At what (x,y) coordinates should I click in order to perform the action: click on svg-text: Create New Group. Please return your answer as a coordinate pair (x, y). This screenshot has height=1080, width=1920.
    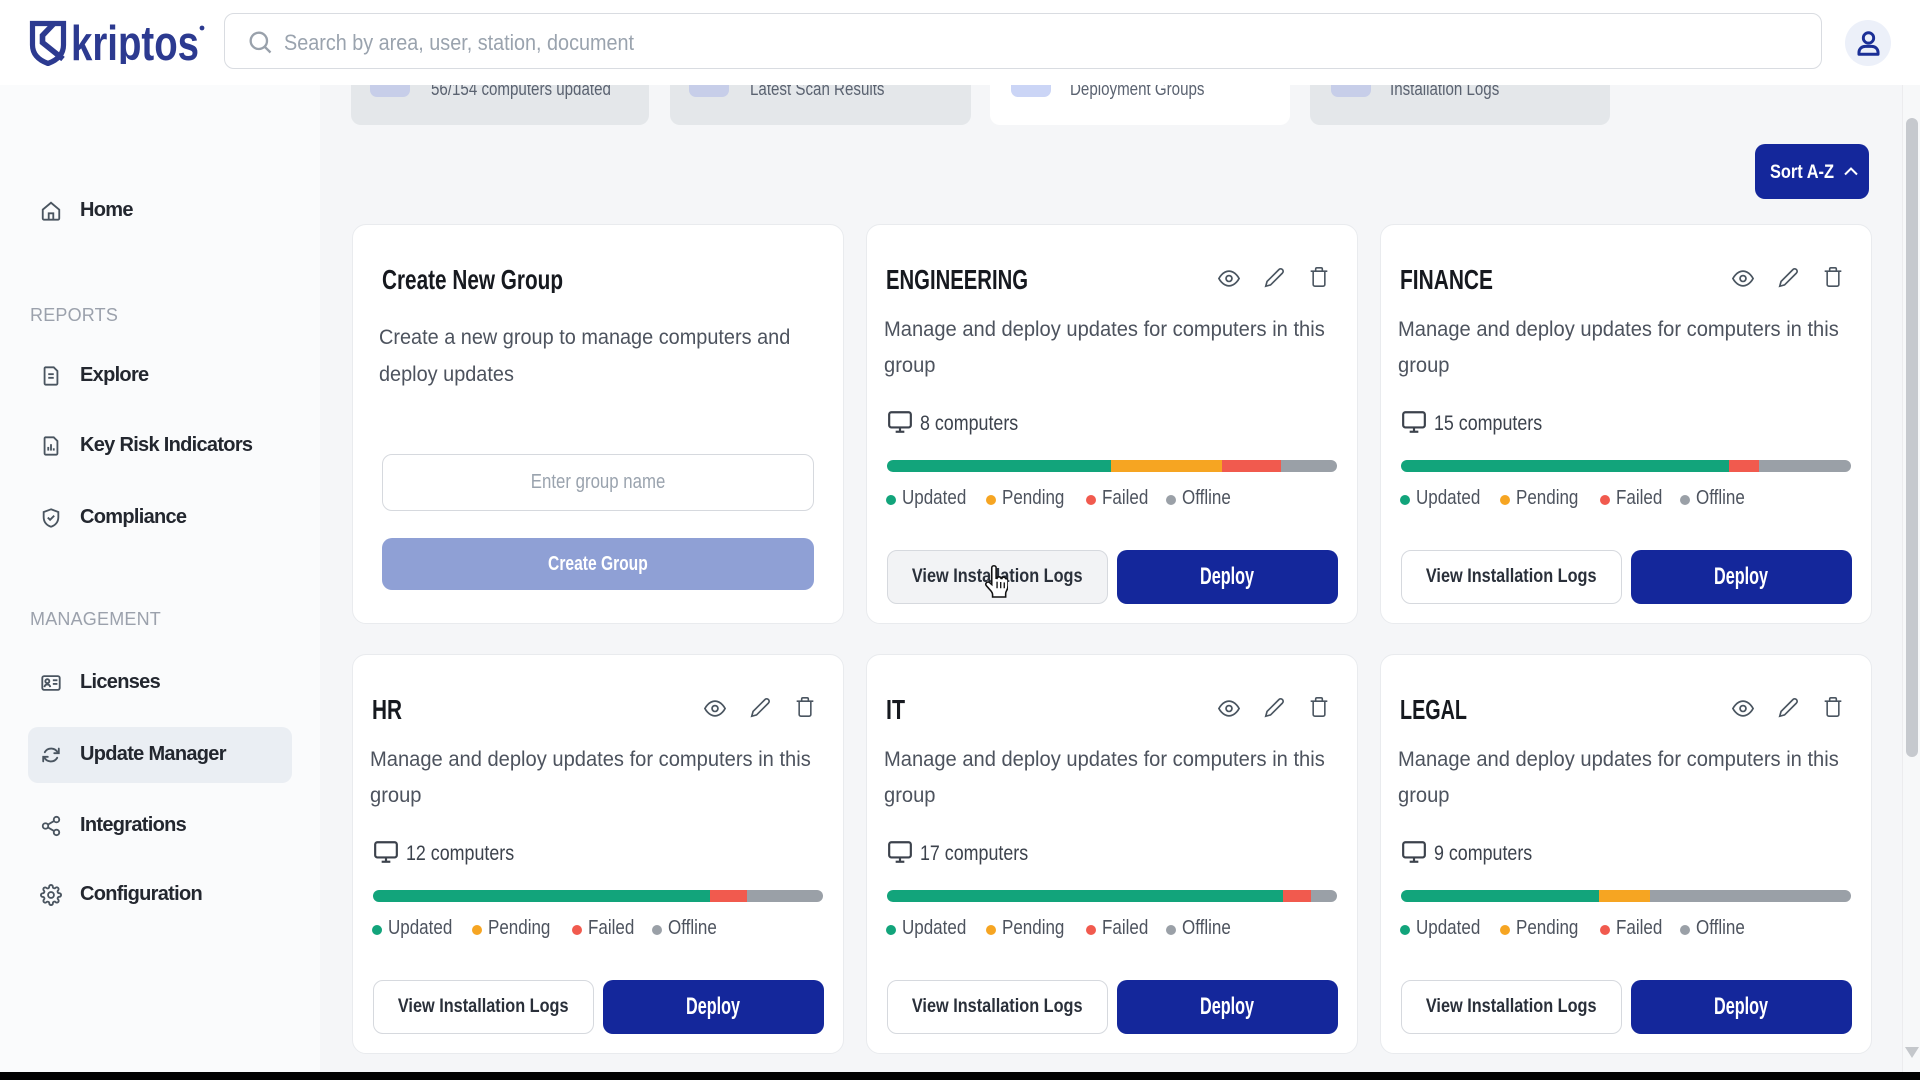
    Looking at the image, I should click on (472, 279).